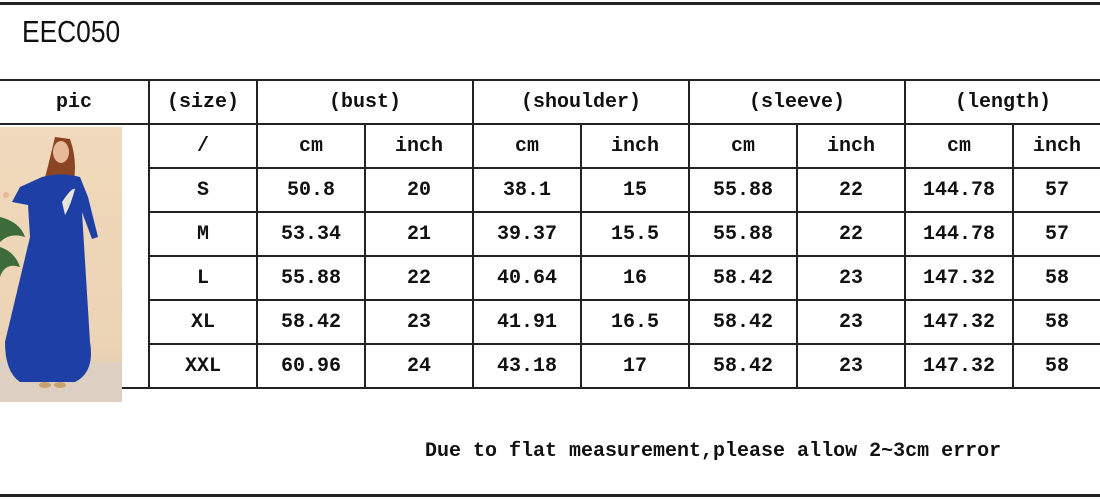 This screenshot has width=1100, height=500. What do you see at coordinates (527, 322) in the screenshot?
I see `measurement-cell: 41.91` at bounding box center [527, 322].